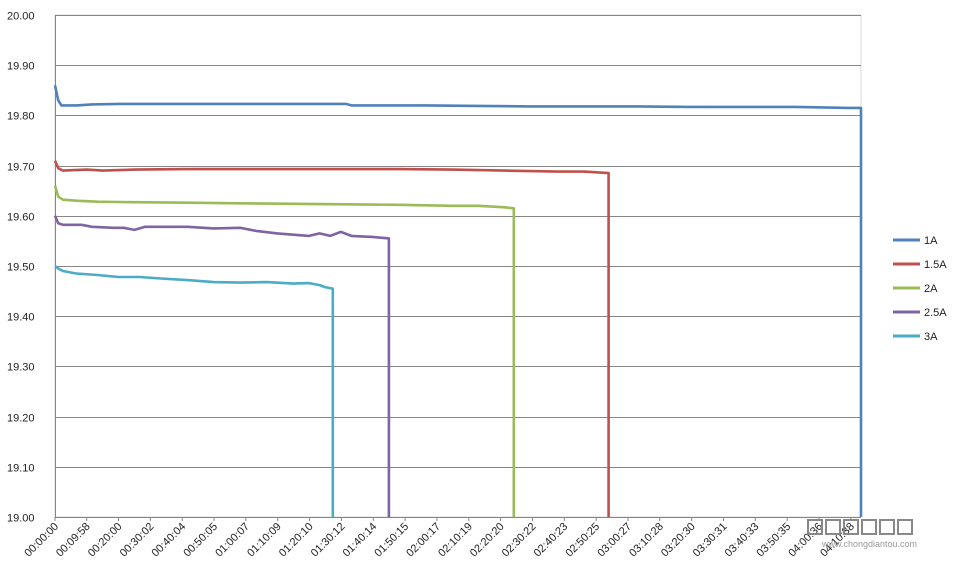 This screenshot has width=961, height=582. What do you see at coordinates (21, 218) in the screenshot?
I see `y-tick-label: 19.60` at bounding box center [21, 218].